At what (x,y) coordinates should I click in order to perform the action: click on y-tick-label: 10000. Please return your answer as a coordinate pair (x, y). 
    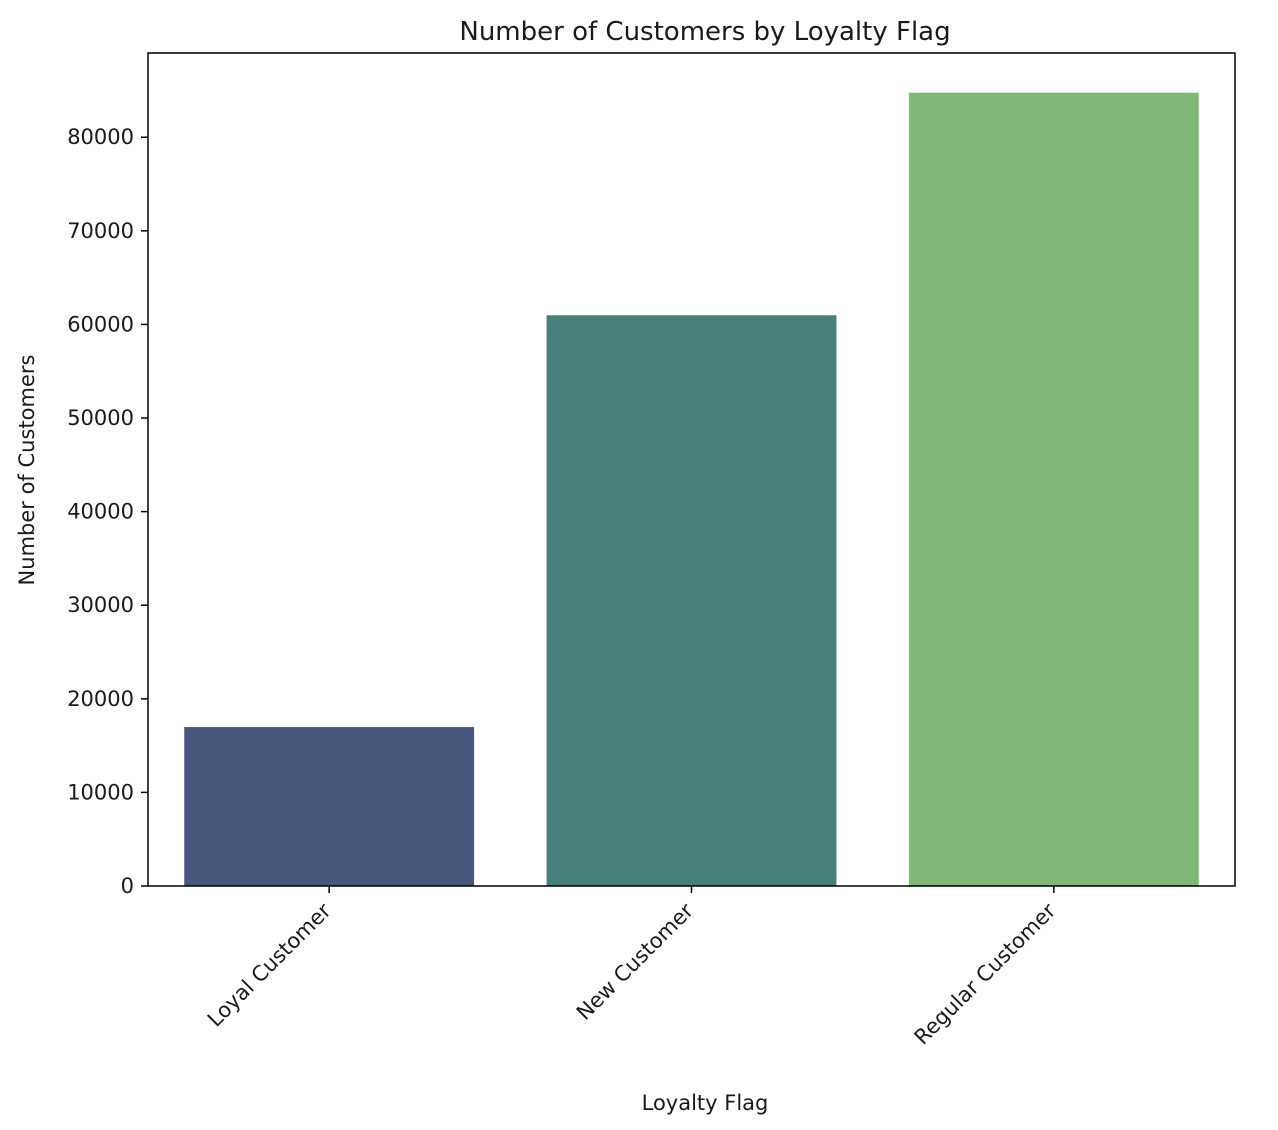
    Looking at the image, I should click on (100, 792).